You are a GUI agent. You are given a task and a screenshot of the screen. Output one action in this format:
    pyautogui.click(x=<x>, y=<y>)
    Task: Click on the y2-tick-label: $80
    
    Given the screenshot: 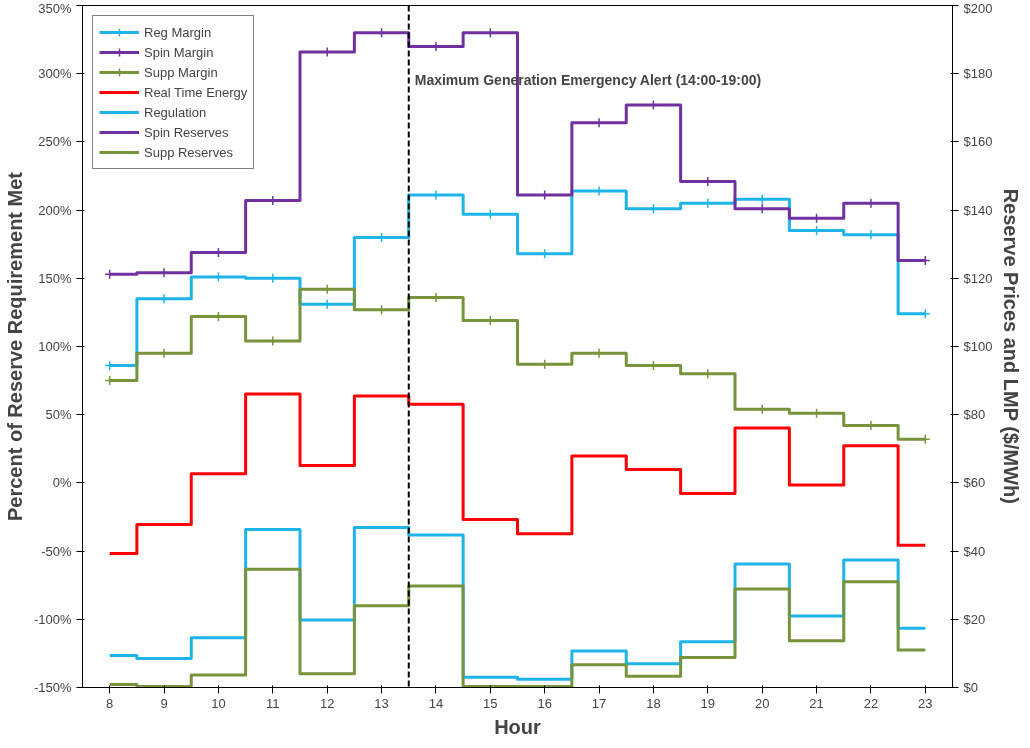 What is the action you would take?
    pyautogui.click(x=974, y=415)
    